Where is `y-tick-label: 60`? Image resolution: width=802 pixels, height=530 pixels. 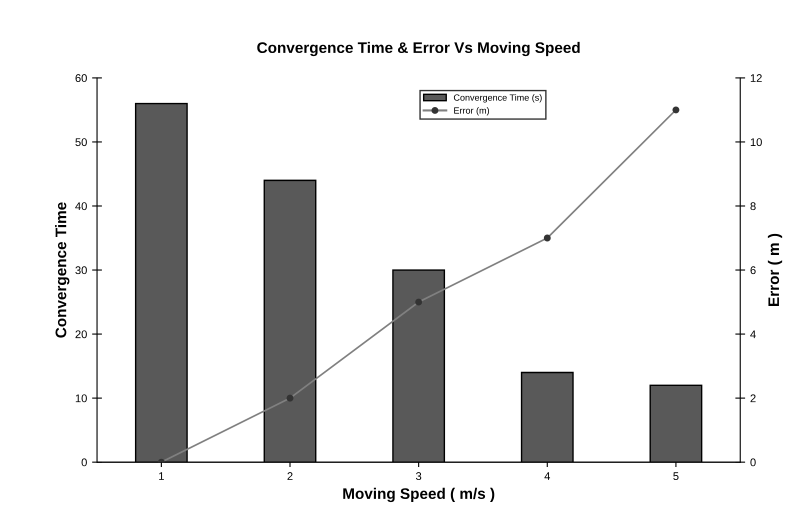
y-tick-label: 60 is located at coordinates (81, 78).